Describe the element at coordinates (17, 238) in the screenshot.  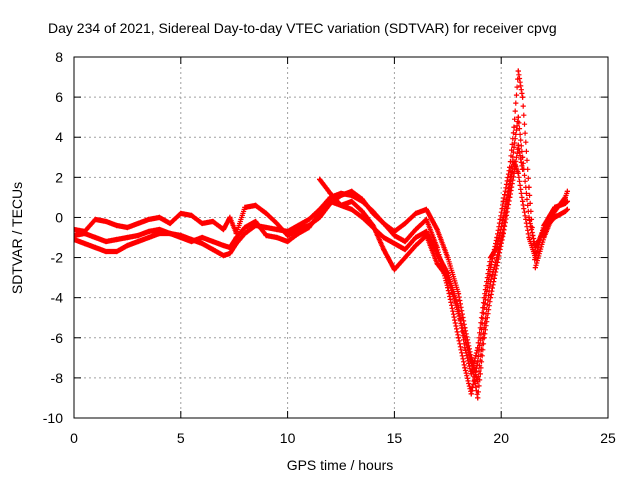
I see `y-axis-label: SDTVAR / TECUs` at that location.